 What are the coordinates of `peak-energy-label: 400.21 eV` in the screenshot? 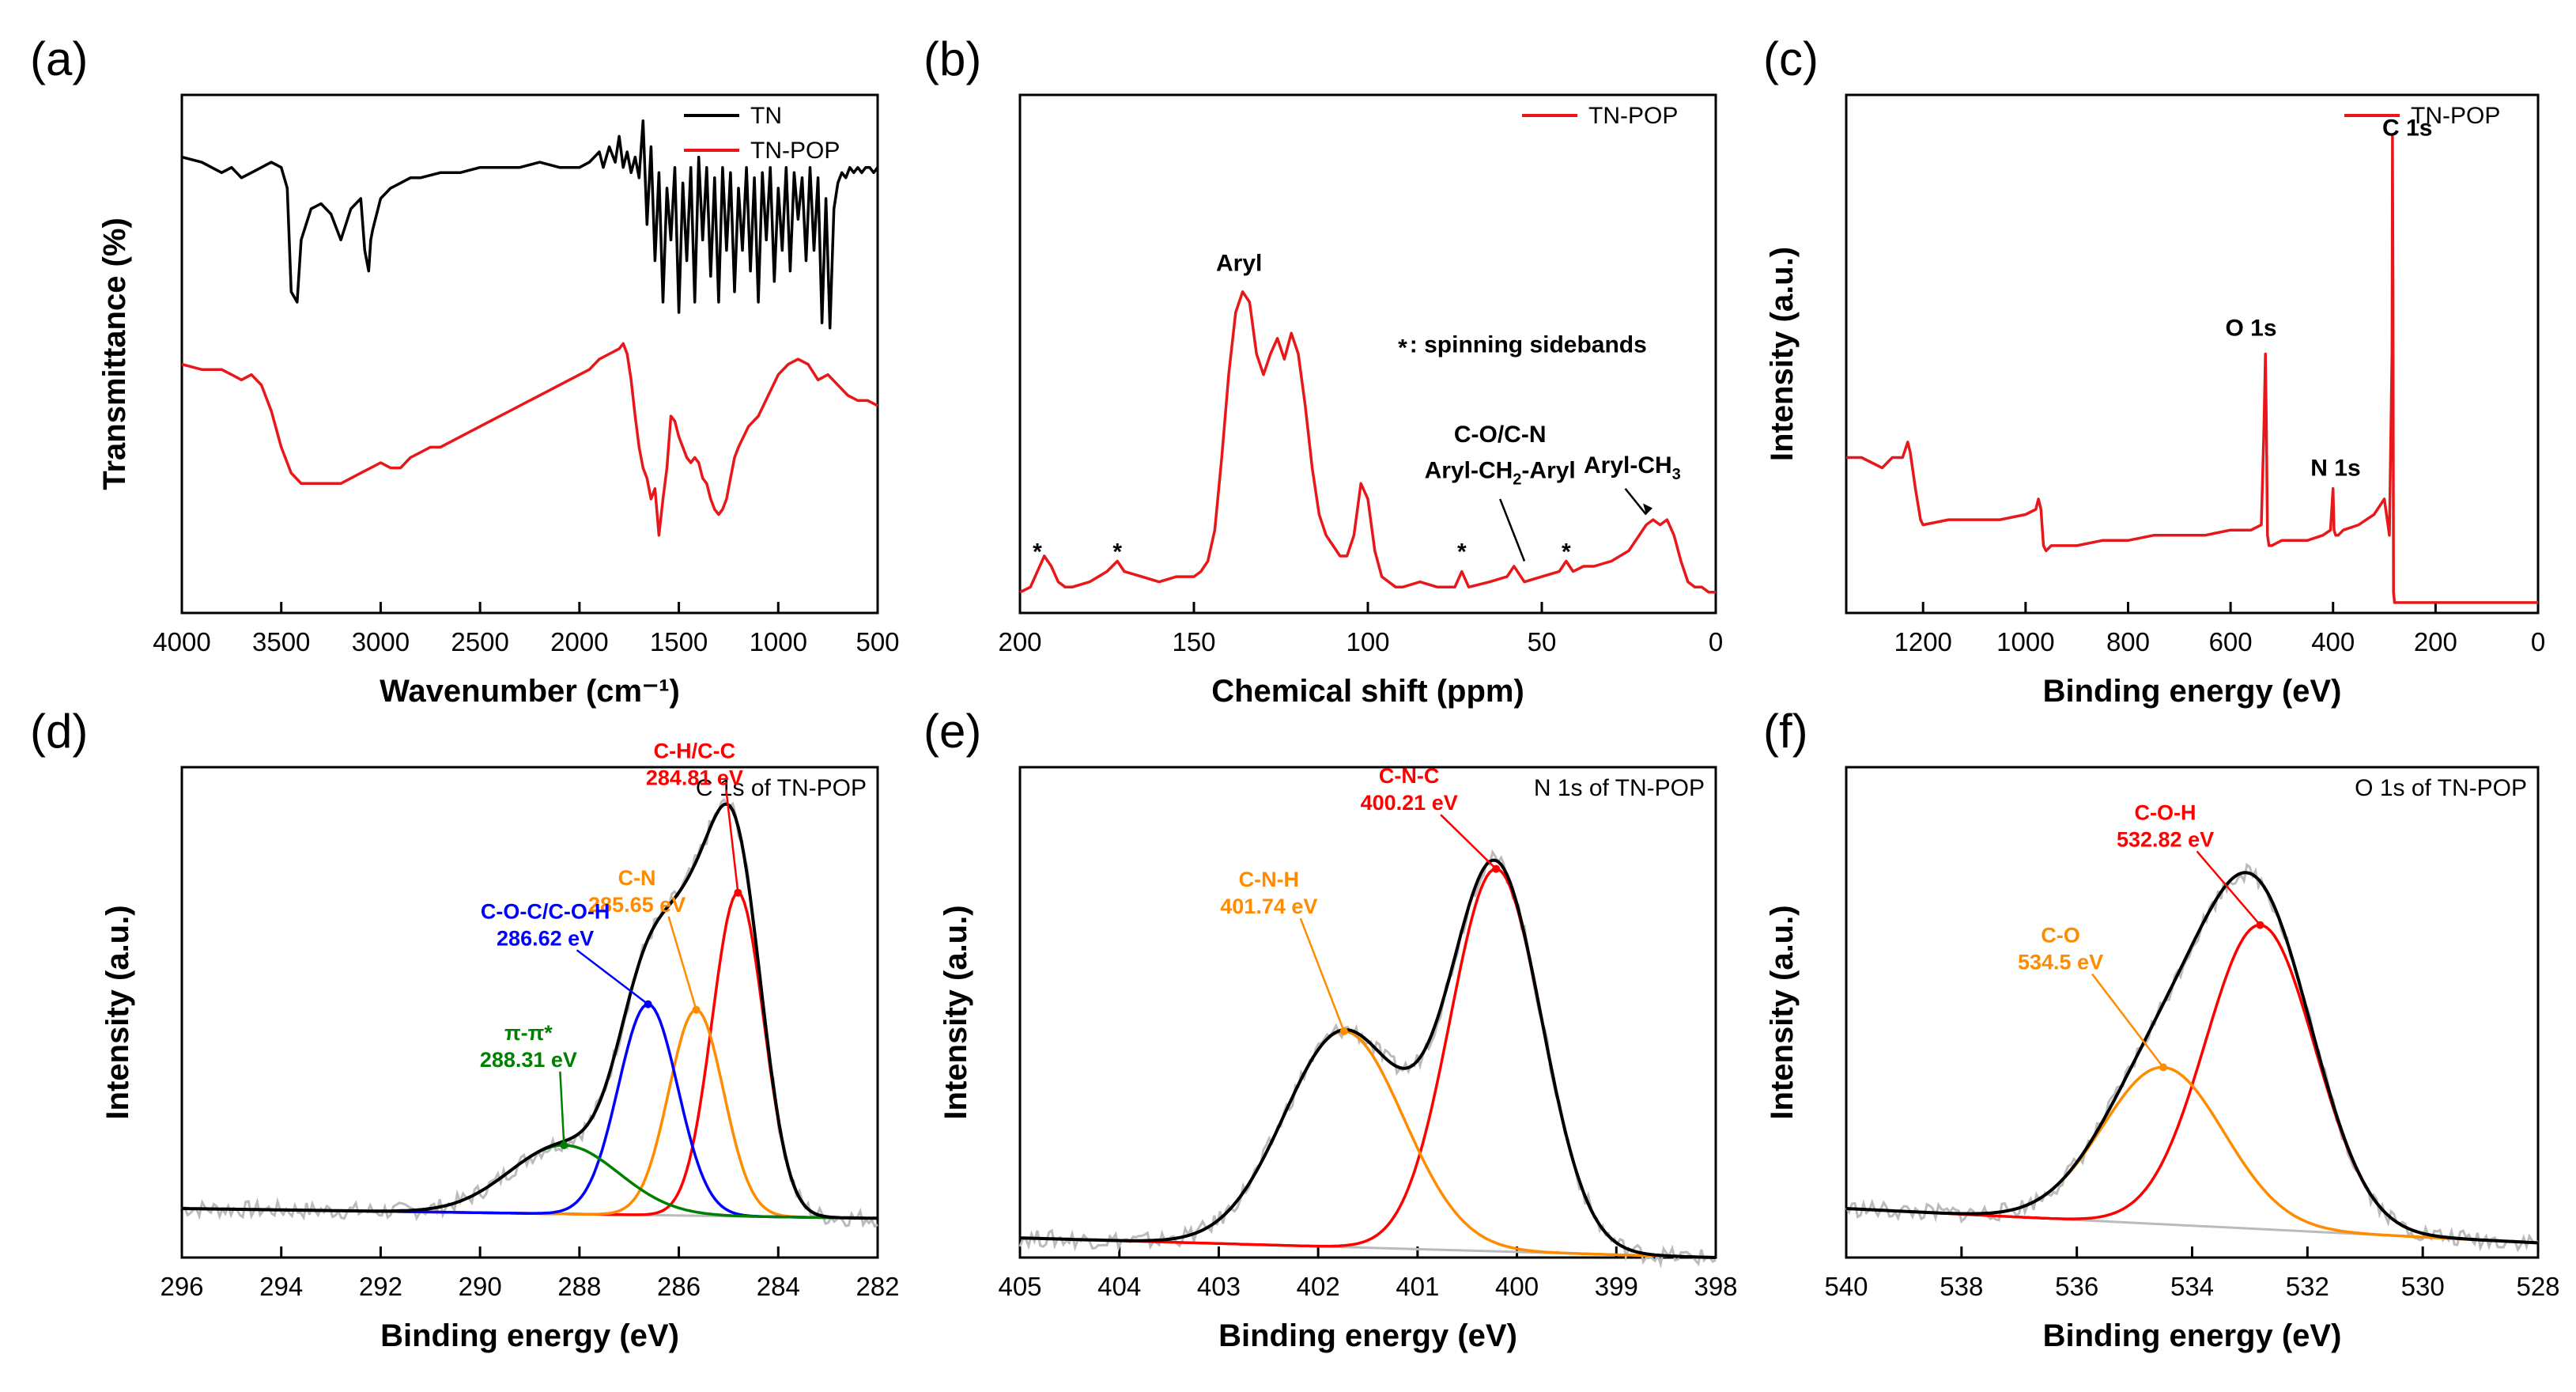 It's located at (1409, 803).